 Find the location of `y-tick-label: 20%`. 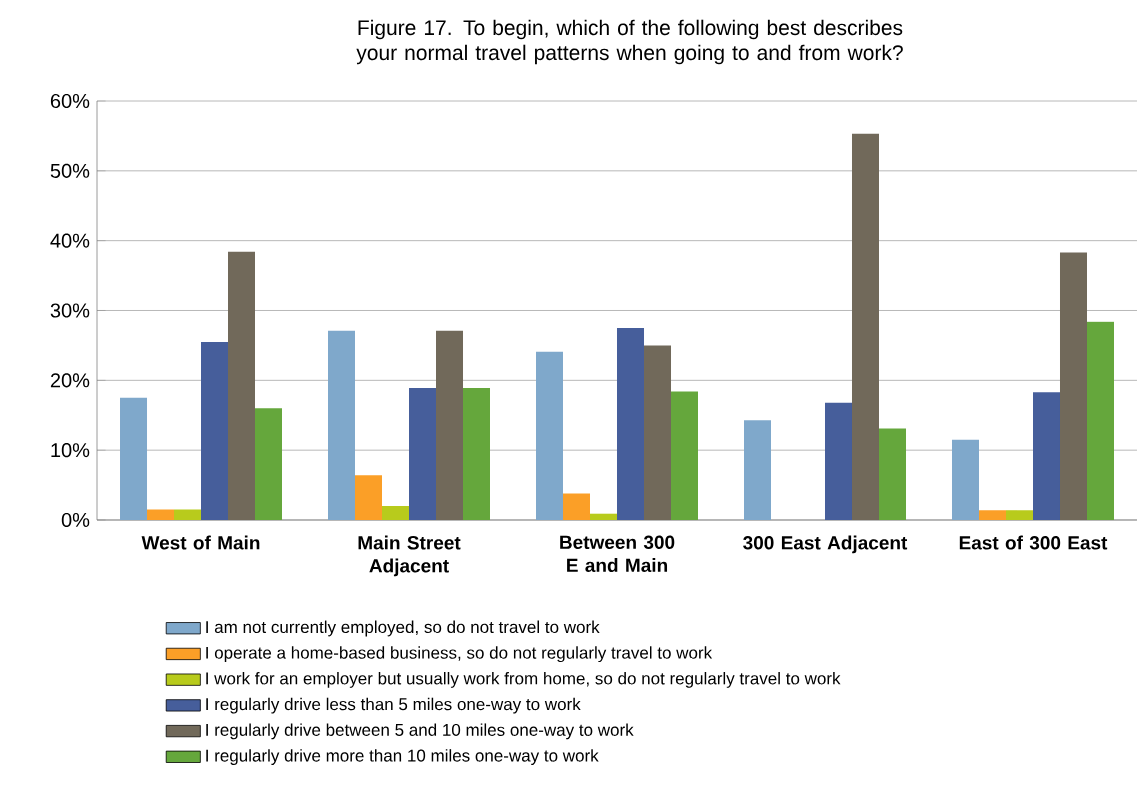

y-tick-label: 20% is located at coordinates (70, 380).